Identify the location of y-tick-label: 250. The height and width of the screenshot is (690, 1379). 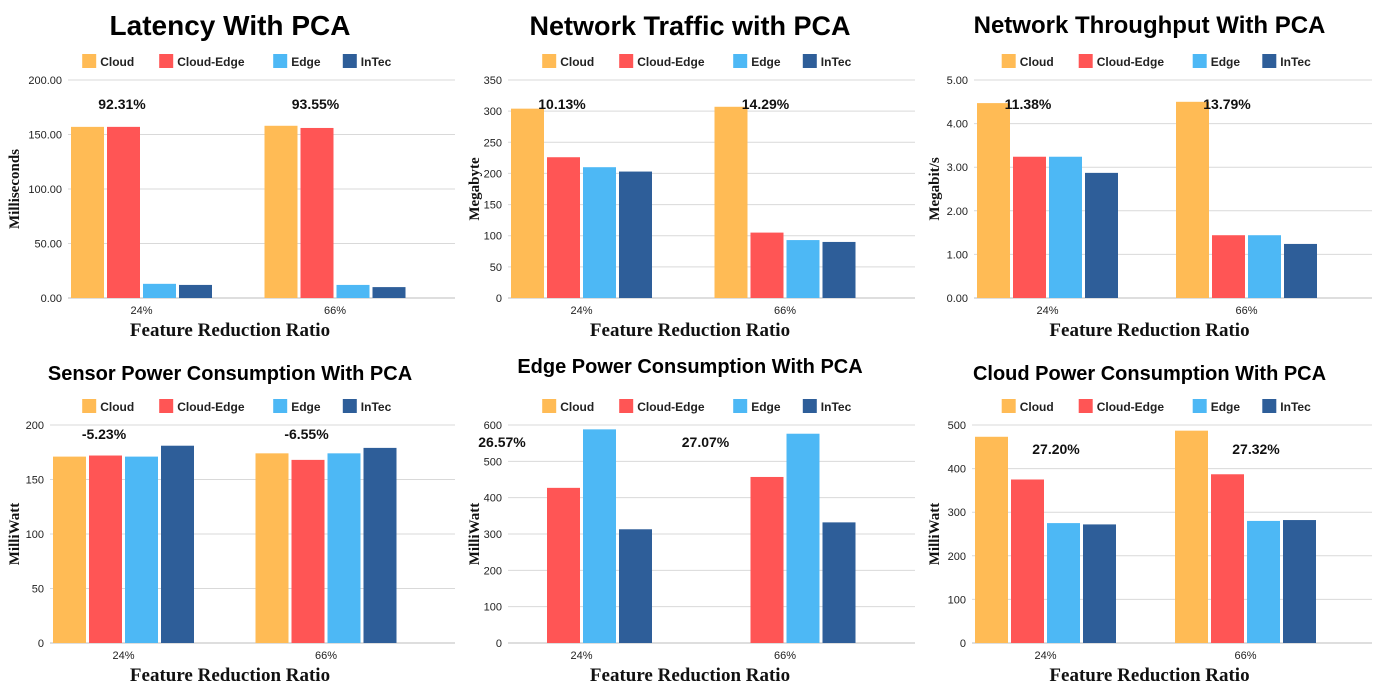
(493, 143).